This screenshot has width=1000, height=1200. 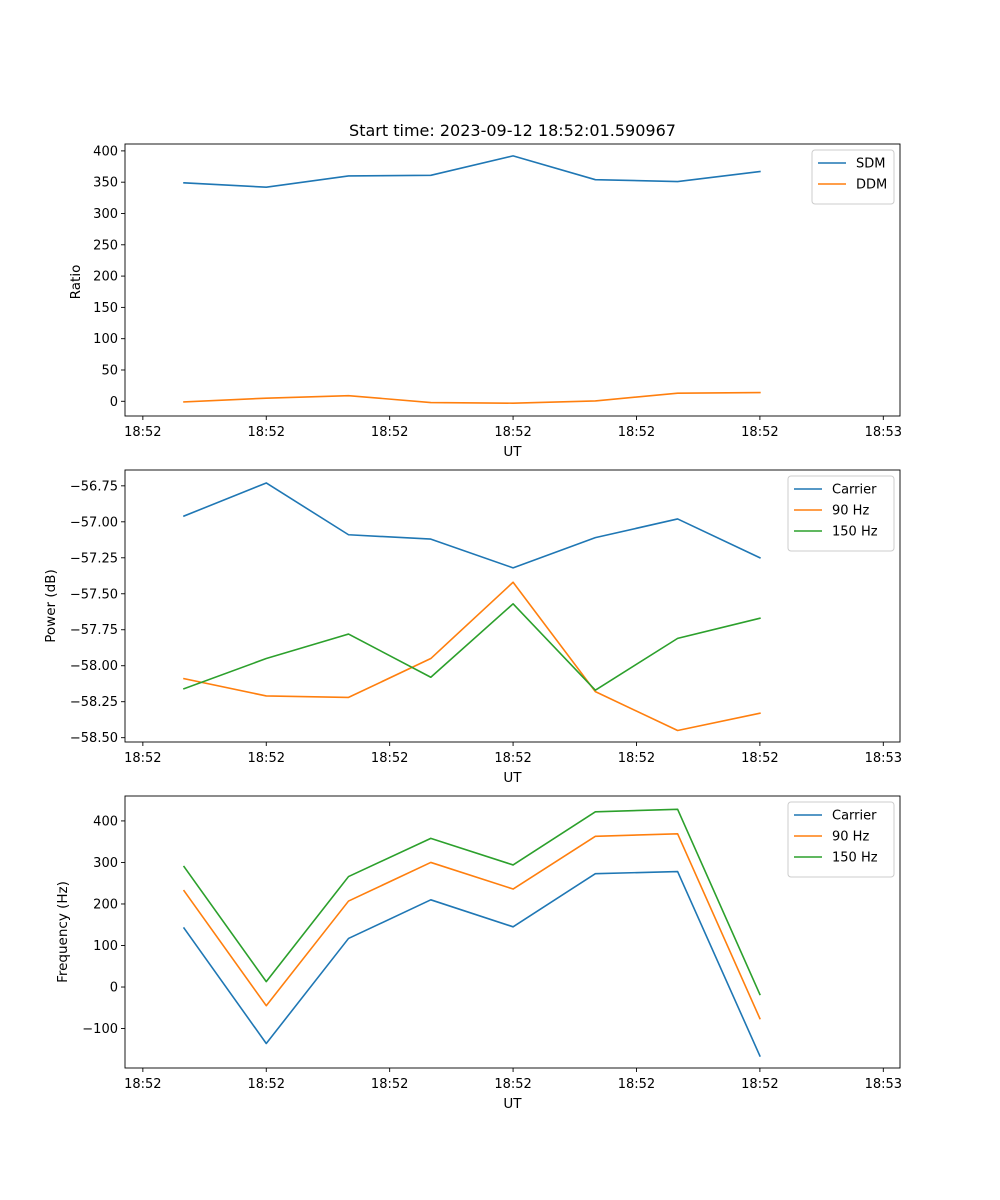 I want to click on xtick-label-ratio-1: 18:52, so click(x=266, y=432).